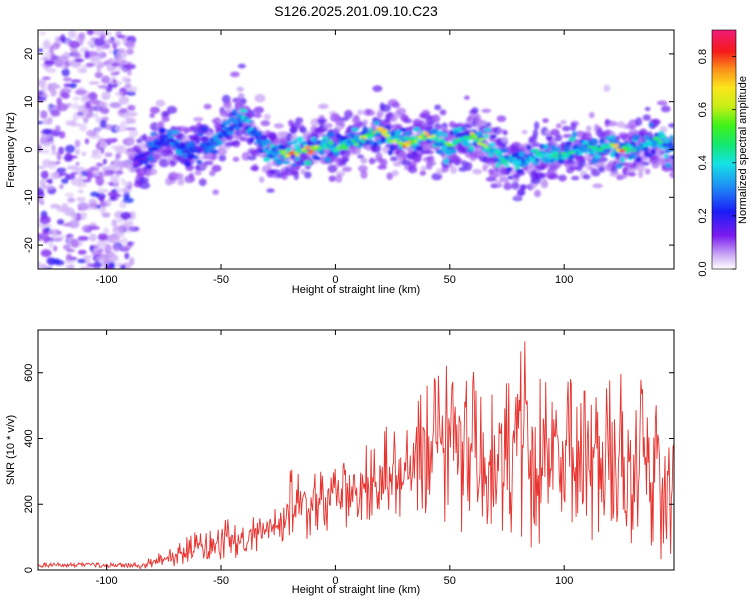 This screenshot has height=600, width=750. I want to click on spectrogram-ylabel: Frequency (Hz), so click(11, 150).